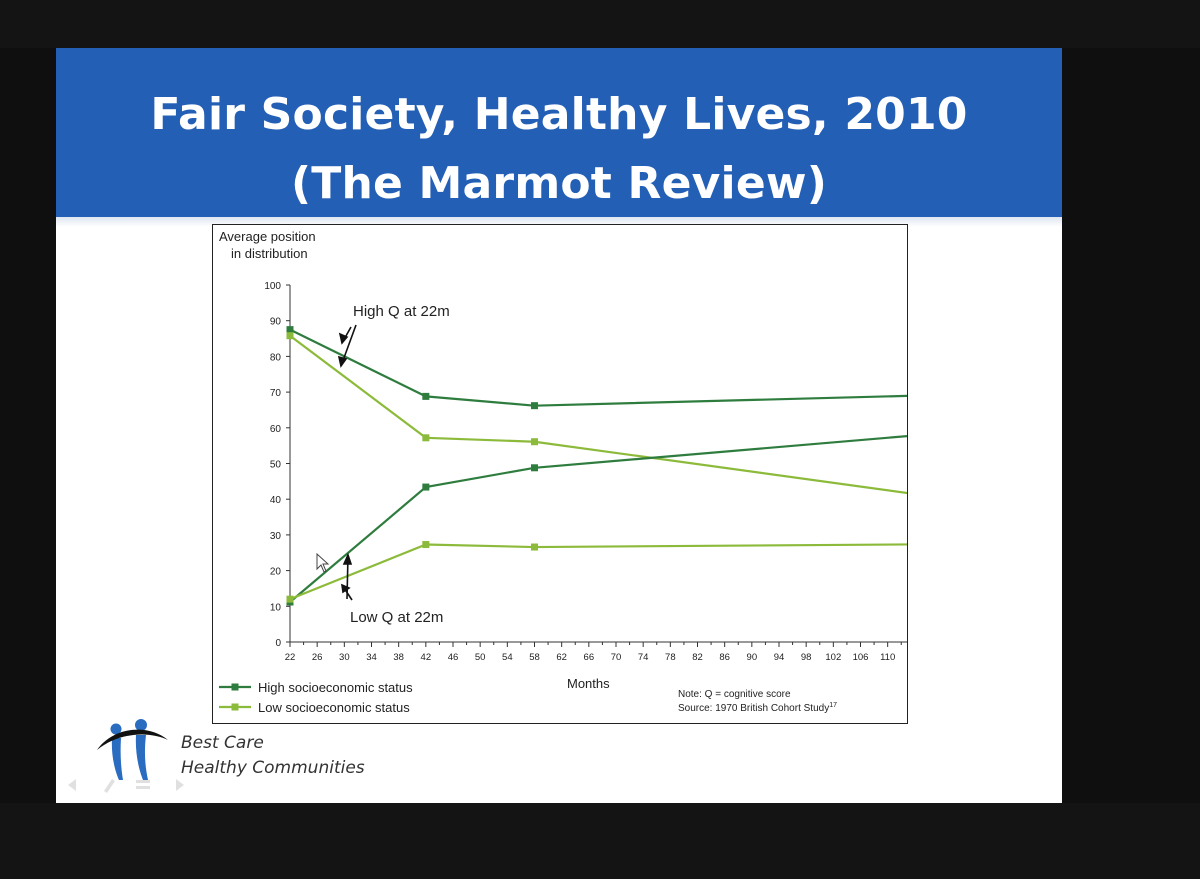 The image size is (1200, 879). I want to click on legend-item-high: High socioeconomic status, so click(316, 687).